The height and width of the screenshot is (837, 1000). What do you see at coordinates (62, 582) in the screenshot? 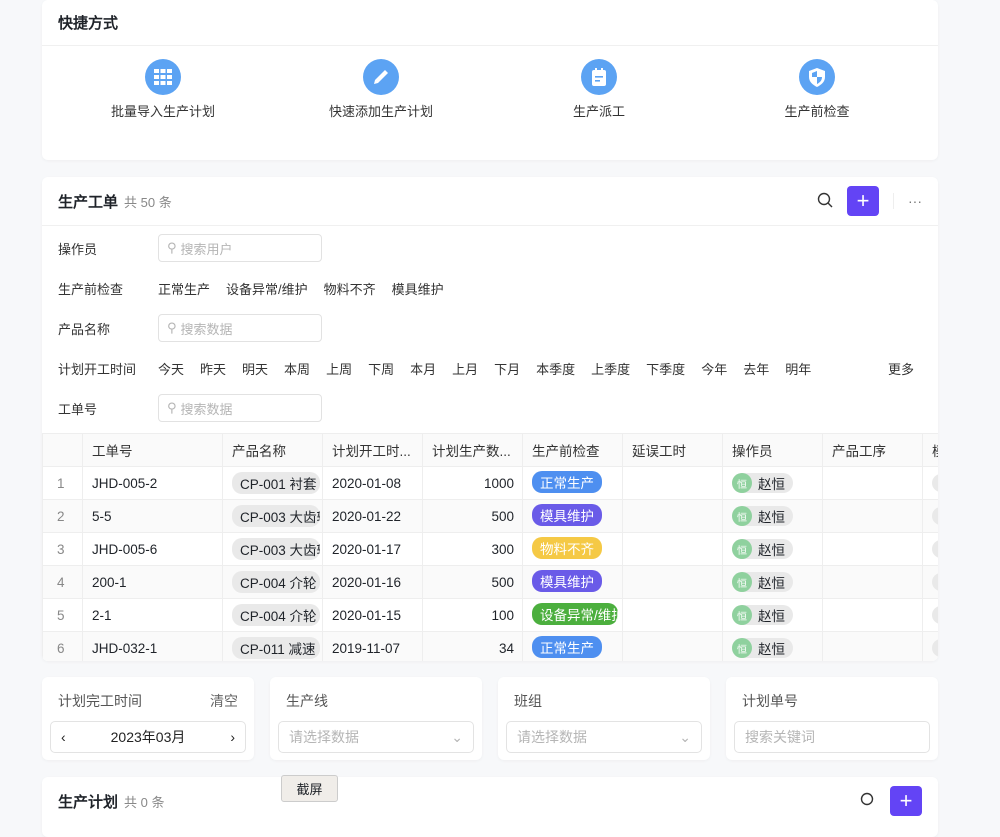
I see `row-index: 4` at bounding box center [62, 582].